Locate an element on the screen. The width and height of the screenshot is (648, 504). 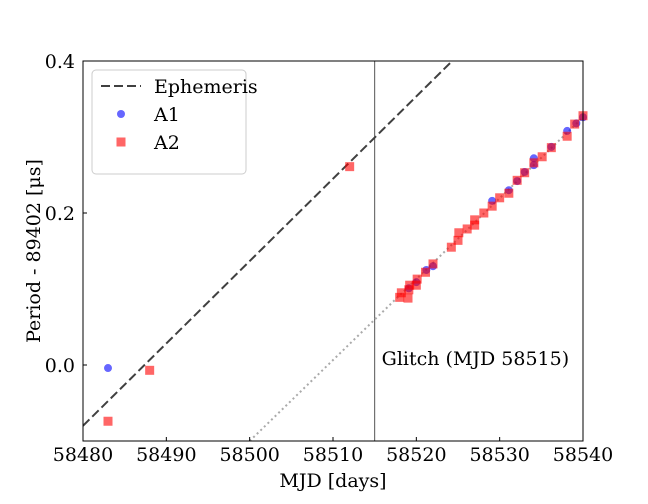
legend-box is located at coordinates (169, 122).